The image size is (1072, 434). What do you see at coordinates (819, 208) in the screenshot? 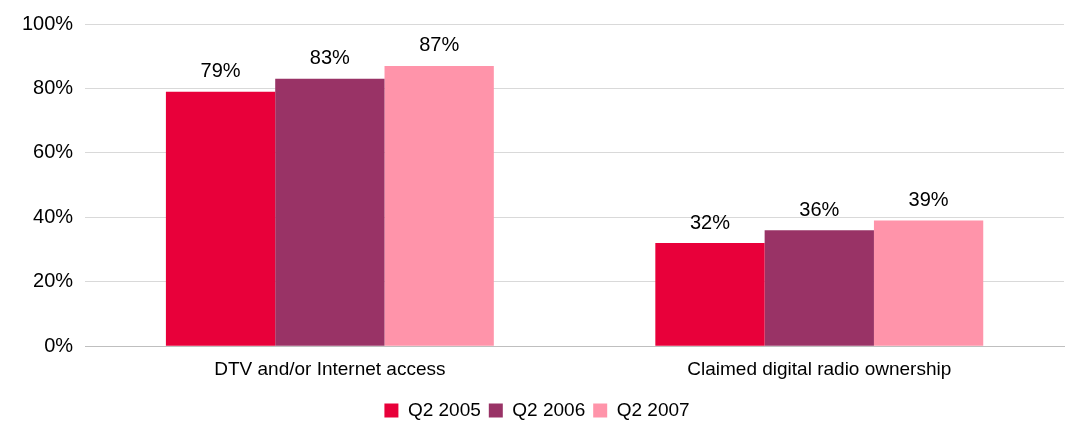
I see `data-label: 36%` at bounding box center [819, 208].